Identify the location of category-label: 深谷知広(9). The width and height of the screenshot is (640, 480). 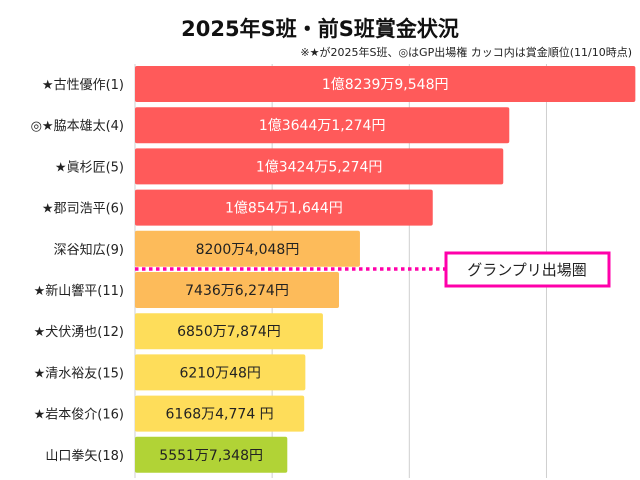
(89, 250).